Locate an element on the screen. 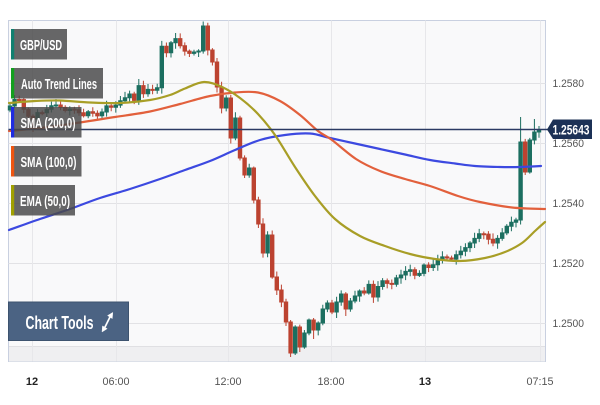 This screenshot has height=405, width=600. svg-text: 1.2560 is located at coordinates (569, 144).